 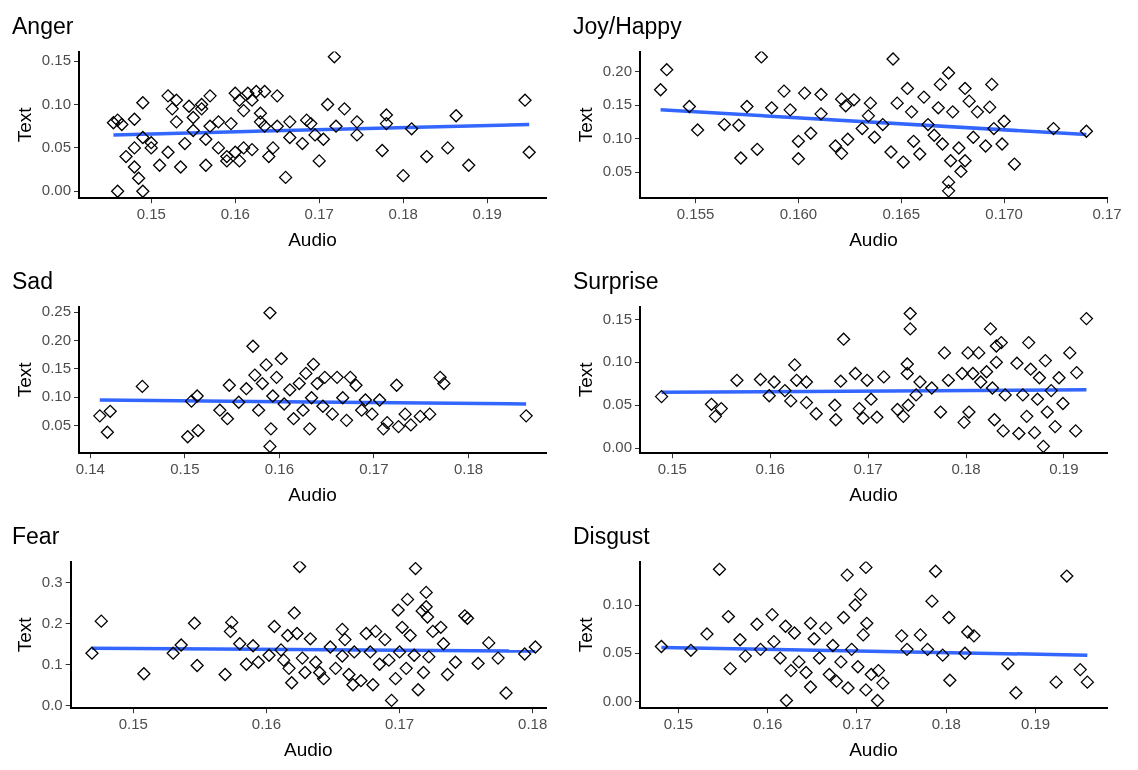 I want to click on y-tick-label: 0.0, so click(x=52, y=704).